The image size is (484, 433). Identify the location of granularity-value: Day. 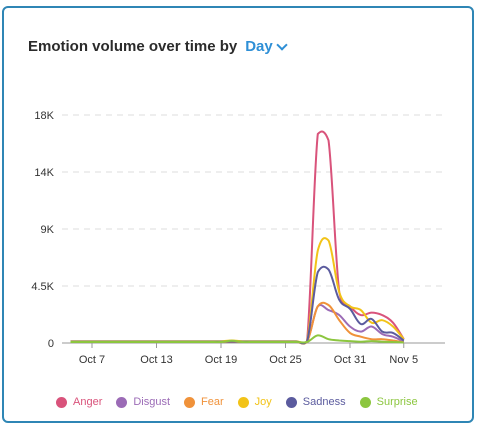
(259, 46).